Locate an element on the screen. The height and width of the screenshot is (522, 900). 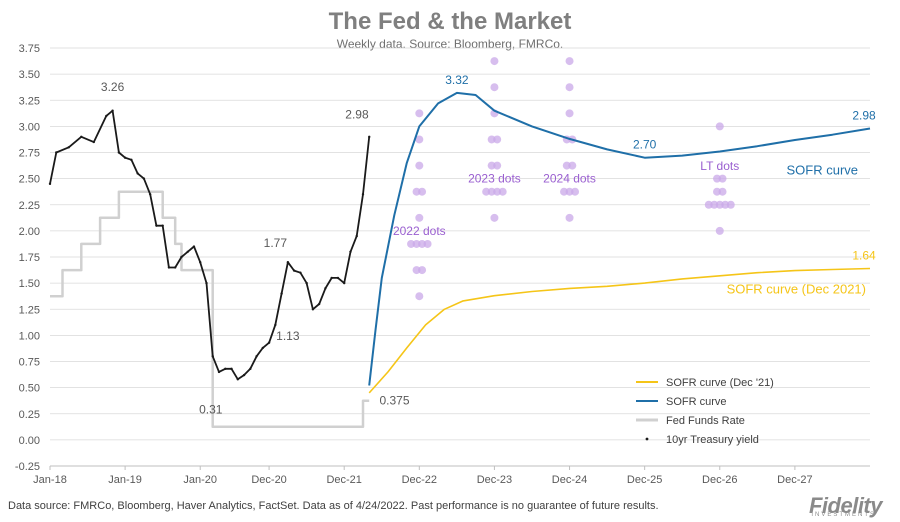
legend-swatch-treasury is located at coordinates (647, 439).